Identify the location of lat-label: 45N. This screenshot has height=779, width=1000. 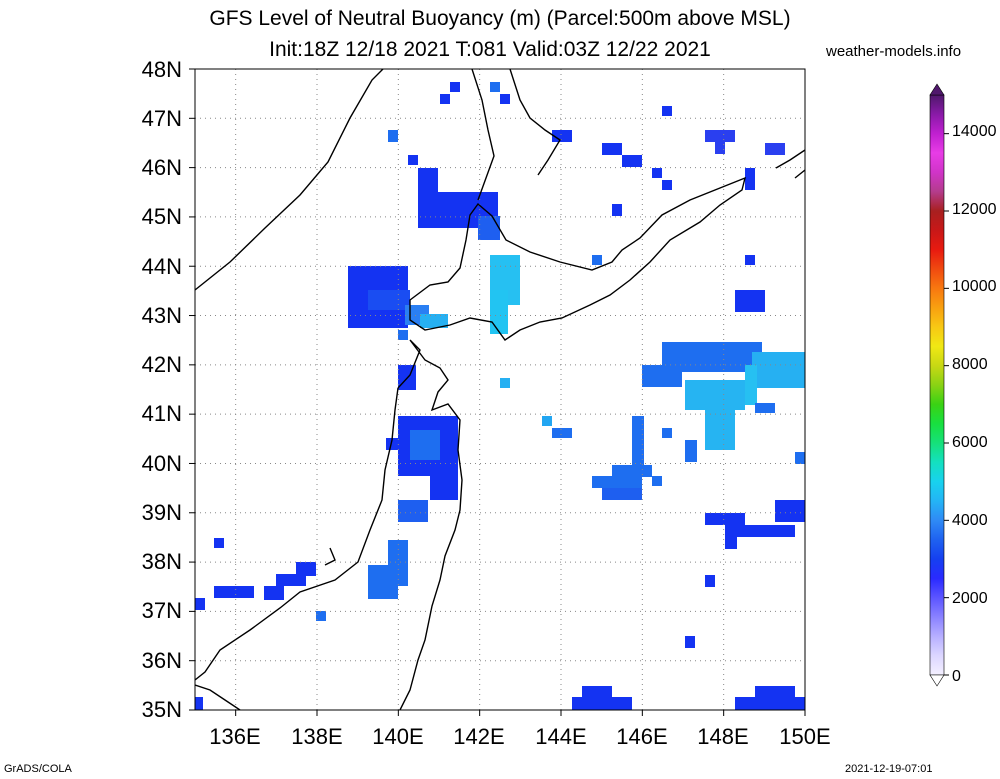
(161, 216).